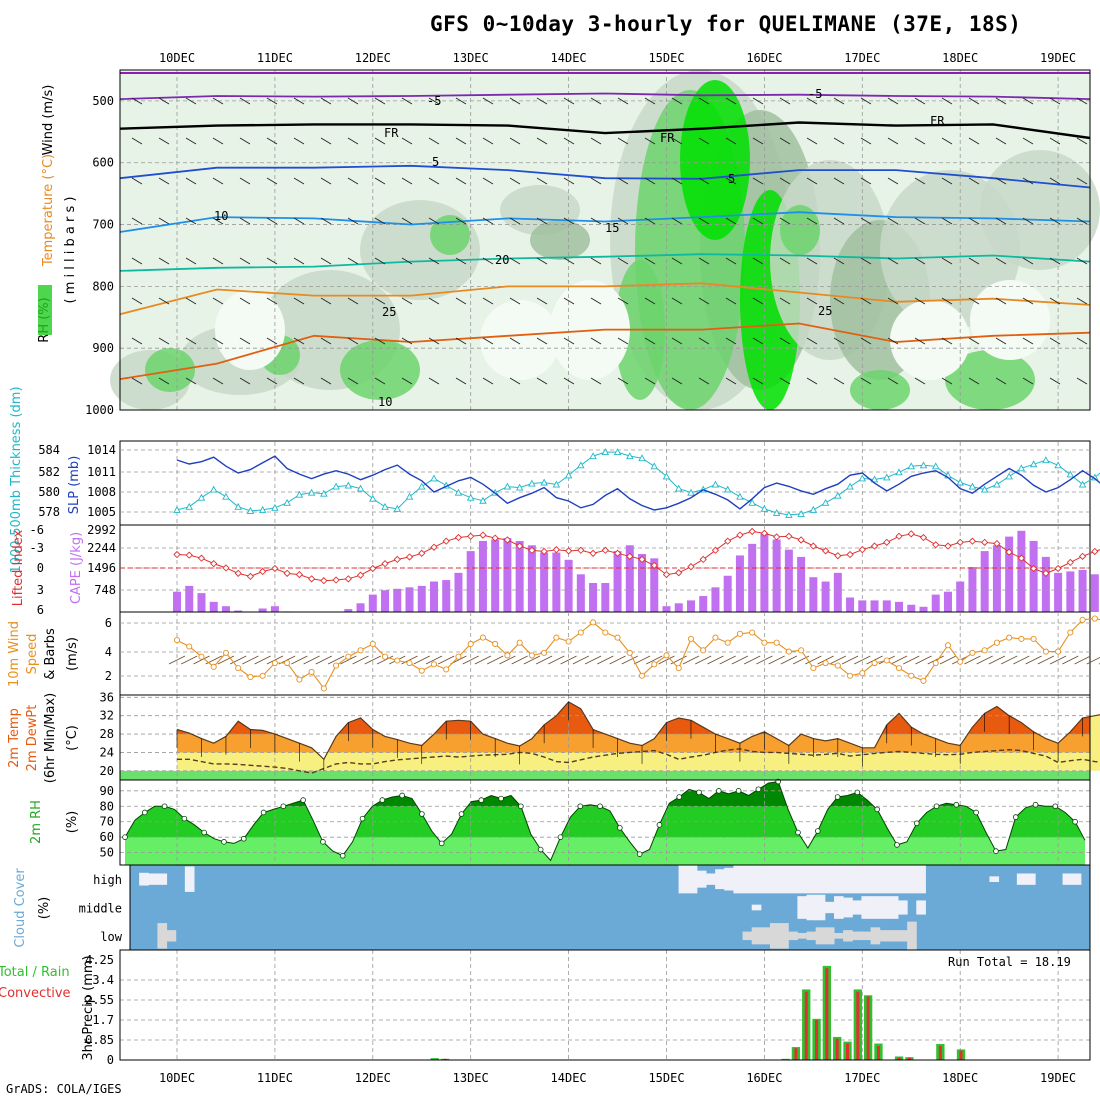 The width and height of the screenshot is (1100, 1100). What do you see at coordinates (569, 58) in the screenshot?
I see `top-date-label: 14DEC` at bounding box center [569, 58].